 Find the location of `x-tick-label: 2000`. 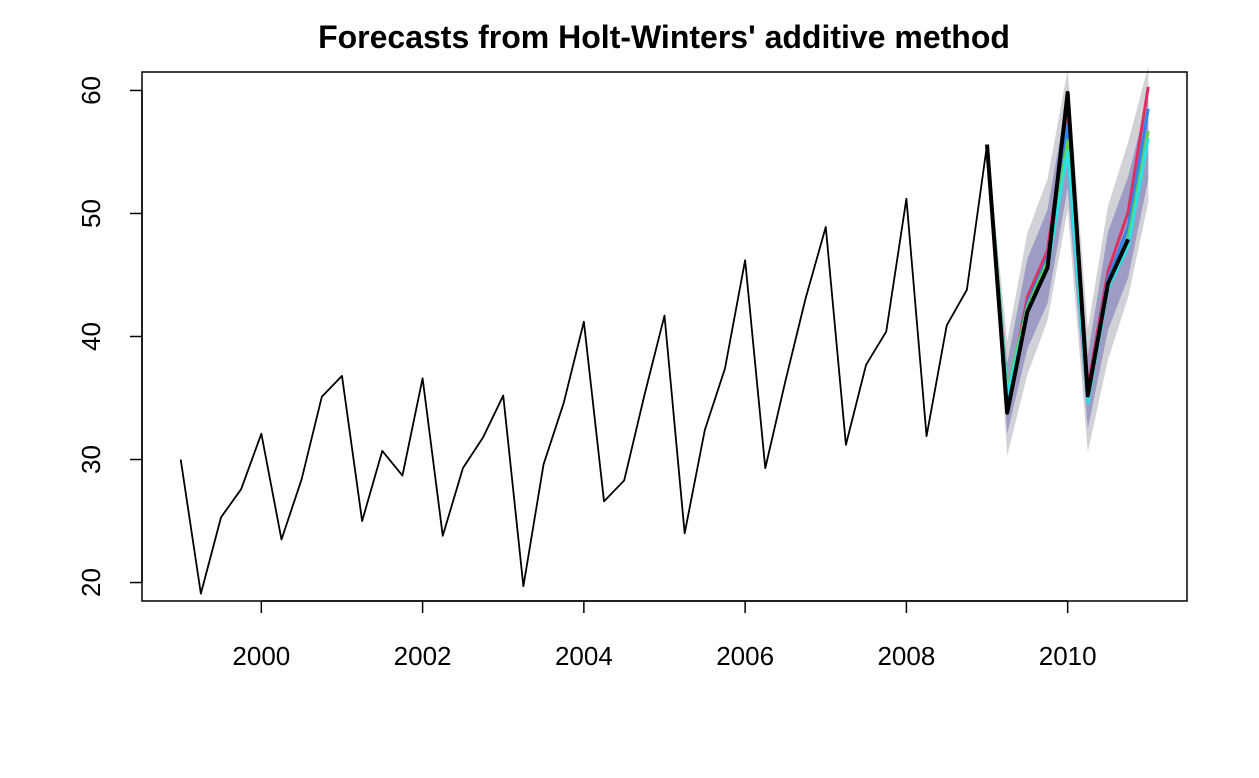

x-tick-label: 2000 is located at coordinates (261, 656).